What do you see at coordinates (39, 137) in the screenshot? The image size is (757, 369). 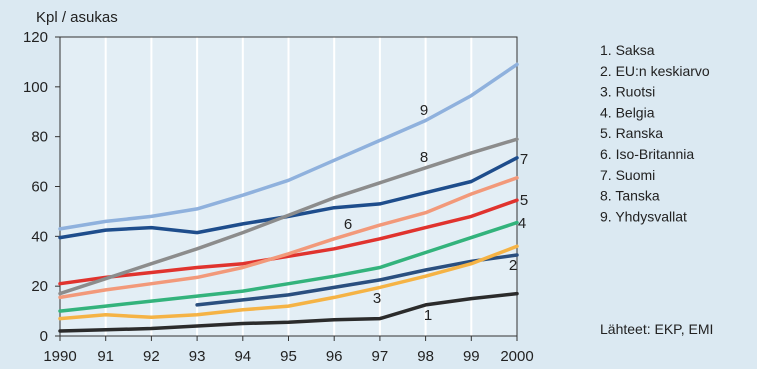 I see `y-tick-label: 80` at bounding box center [39, 137].